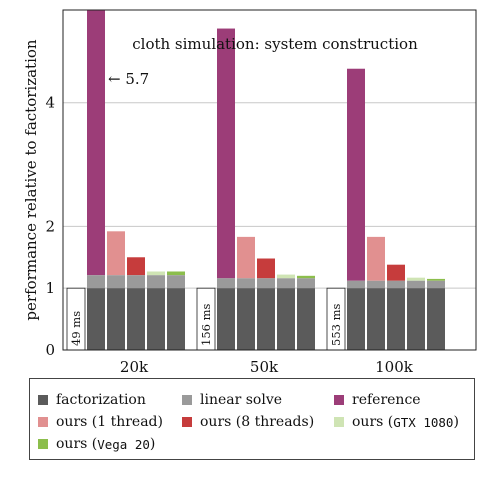 This screenshot has width=496, height=490. What do you see at coordinates (50, 226) in the screenshot?
I see `y-tick-label: 2` at bounding box center [50, 226].